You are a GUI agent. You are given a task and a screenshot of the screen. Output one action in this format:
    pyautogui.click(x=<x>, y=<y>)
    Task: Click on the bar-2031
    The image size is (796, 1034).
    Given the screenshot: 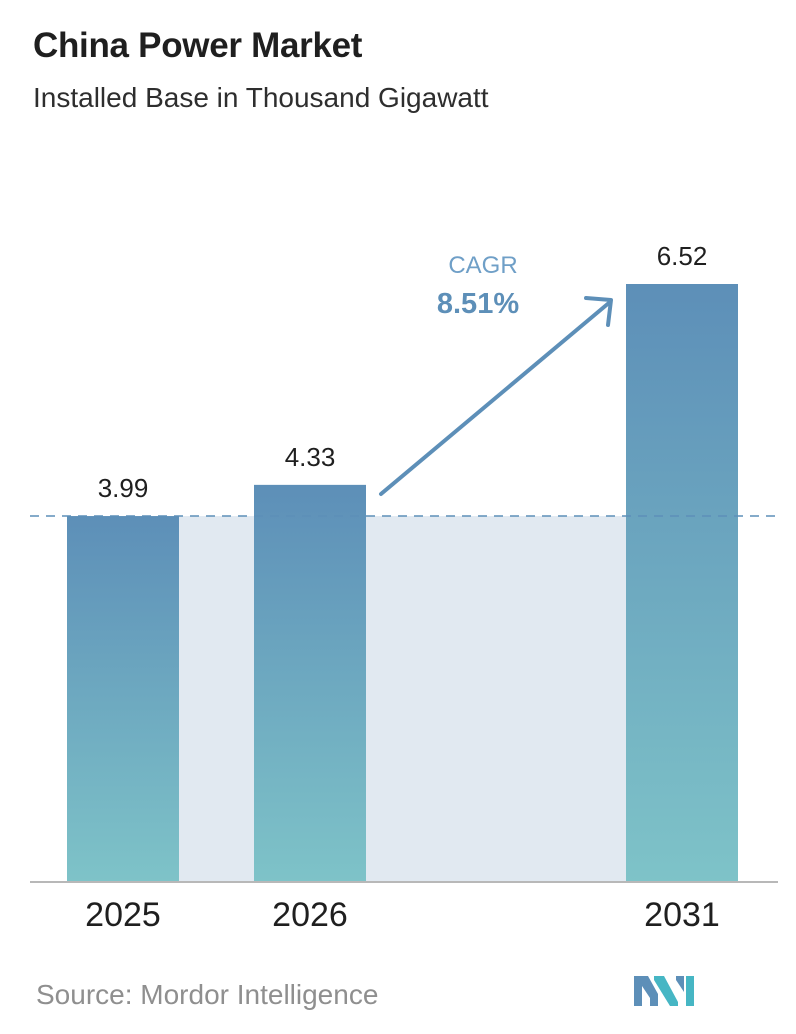 What is the action you would take?
    pyautogui.click(x=682, y=583)
    